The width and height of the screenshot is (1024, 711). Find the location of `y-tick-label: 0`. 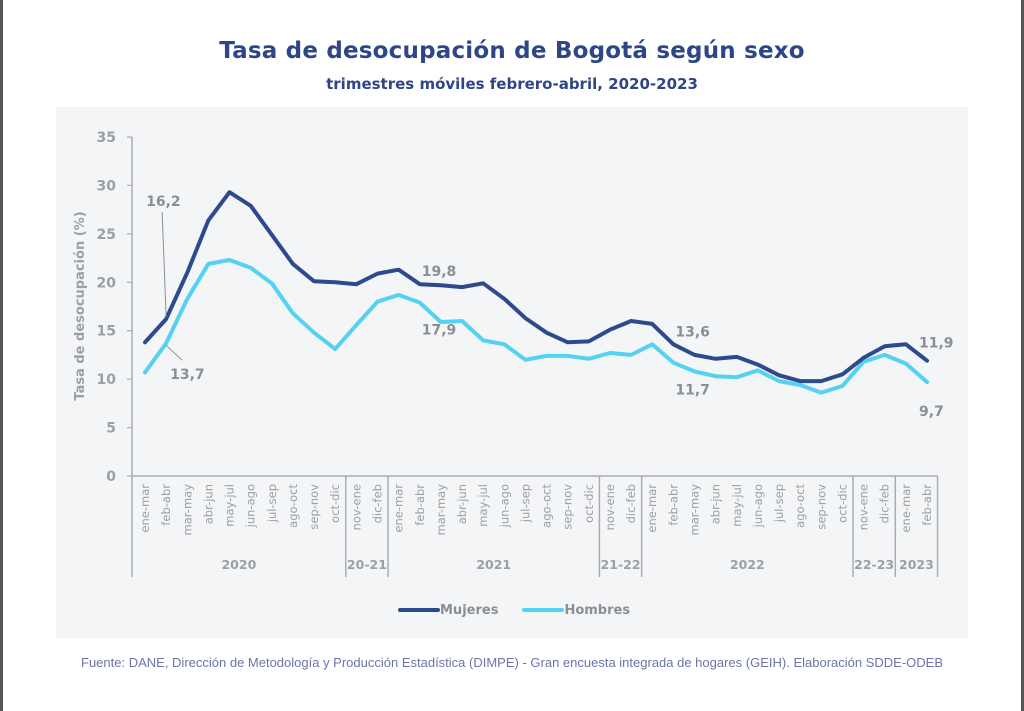

y-tick-label: 0 is located at coordinates (111, 477).